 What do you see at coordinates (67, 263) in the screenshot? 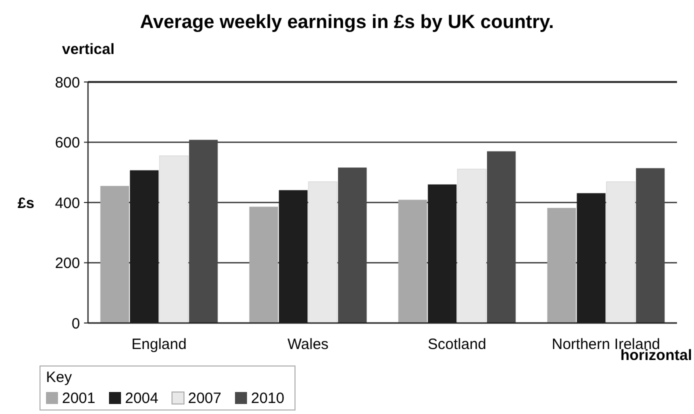
I see `y-tick-label: 200` at bounding box center [67, 263].